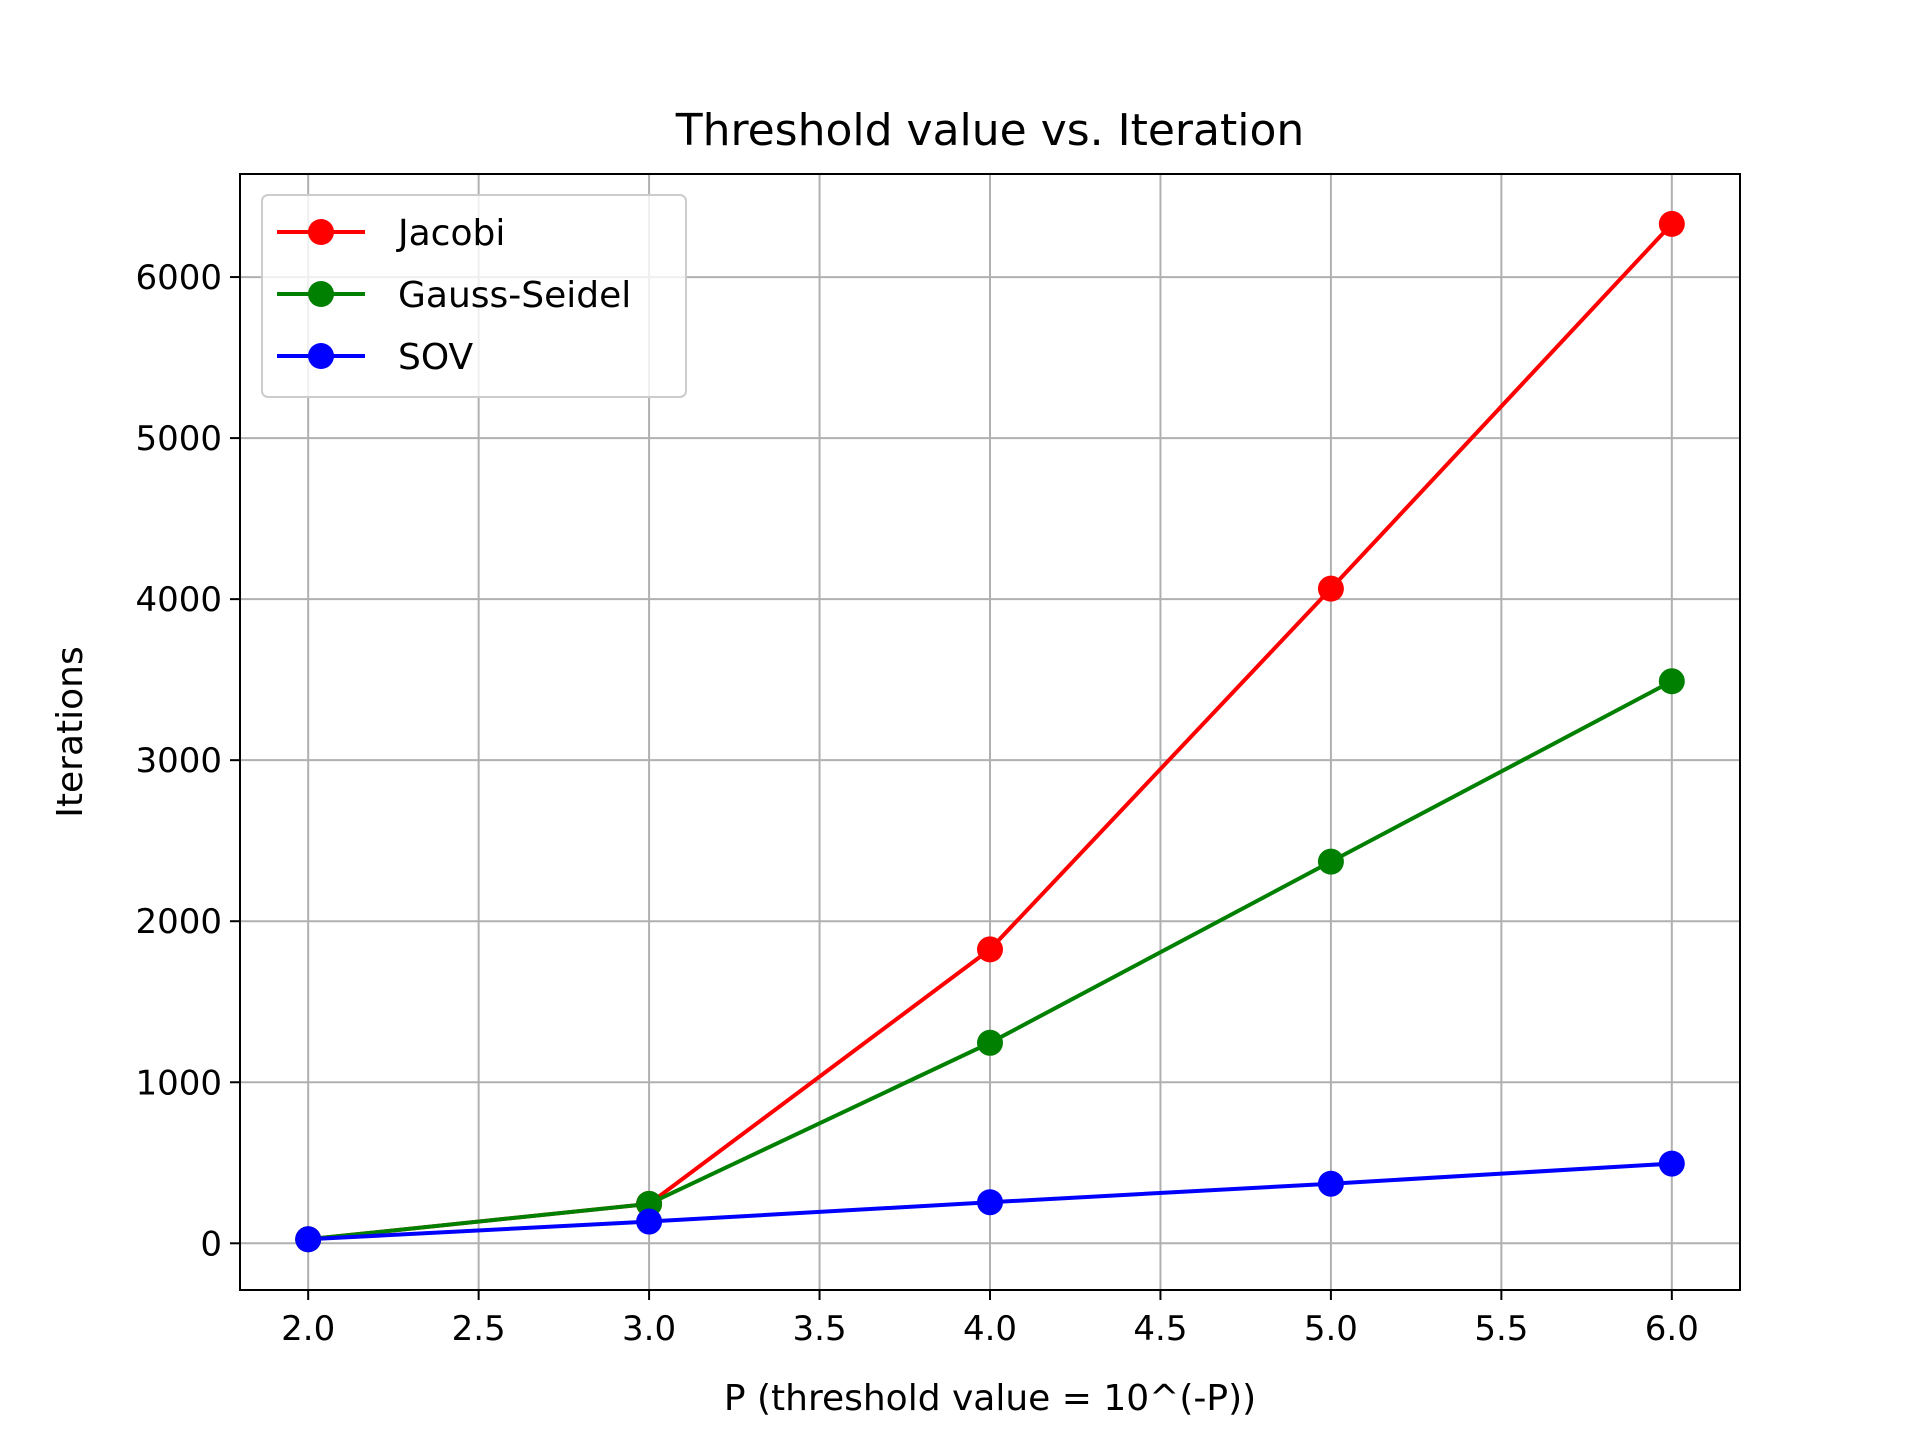 The width and height of the screenshot is (1920, 1440). What do you see at coordinates (1331, 1329) in the screenshot?
I see `x-tick-label: 5.0` at bounding box center [1331, 1329].